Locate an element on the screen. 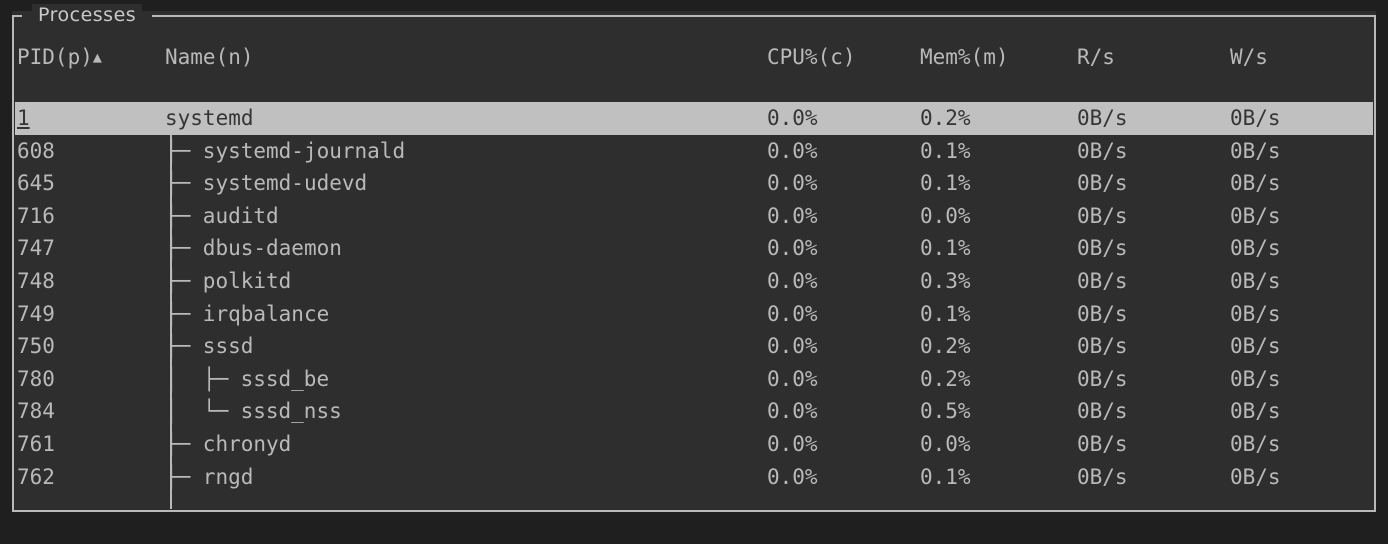  process-row: 750 ├─ sssd 0.0% 0.2% 0B/s 0B/s is located at coordinates (694, 346).